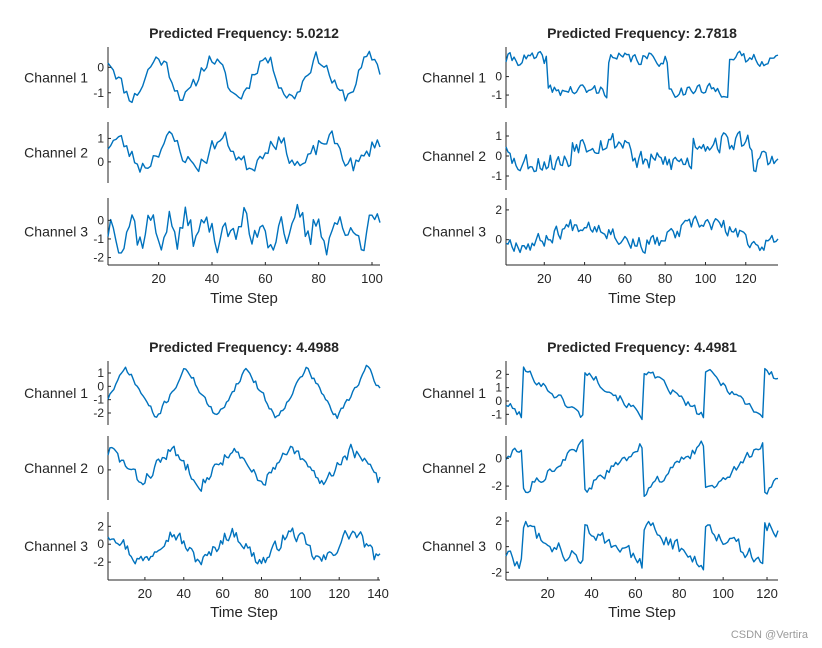 The width and height of the screenshot is (822, 648). Describe the element at coordinates (378, 593) in the screenshot. I see `x-tick-label: 140` at that location.